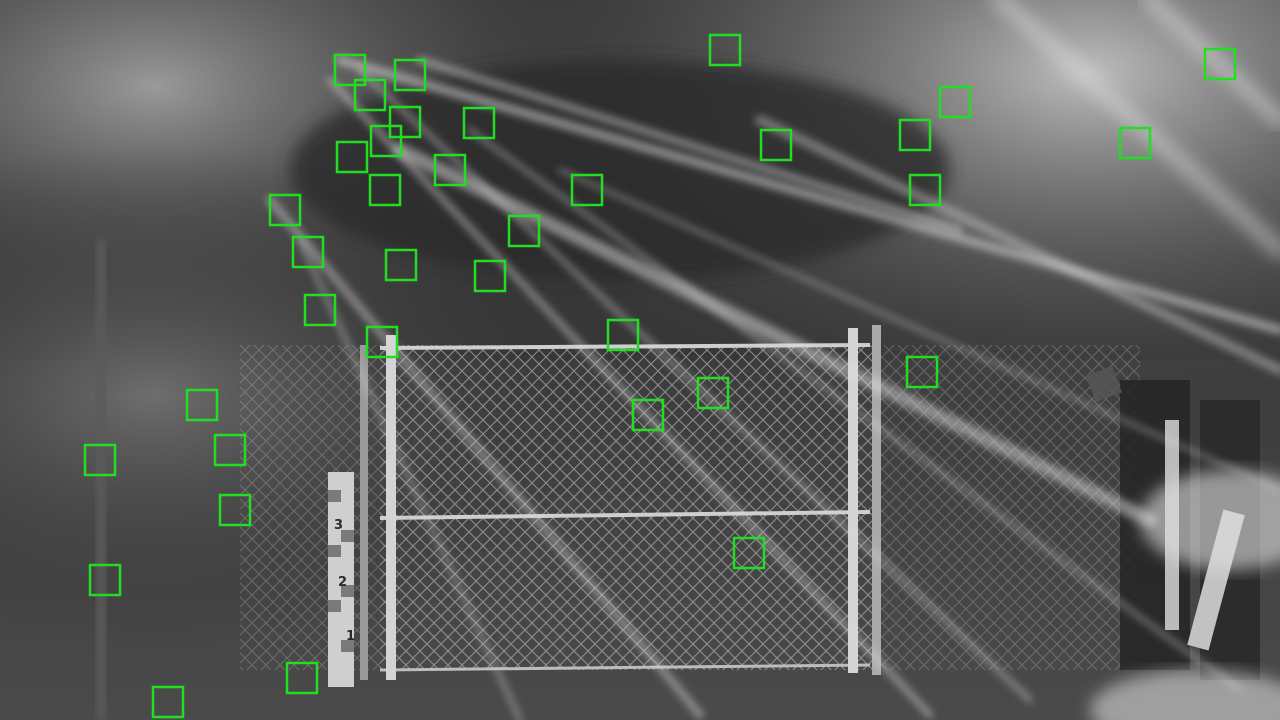  I want to click on gauge-mark-3: 3, so click(338, 525).